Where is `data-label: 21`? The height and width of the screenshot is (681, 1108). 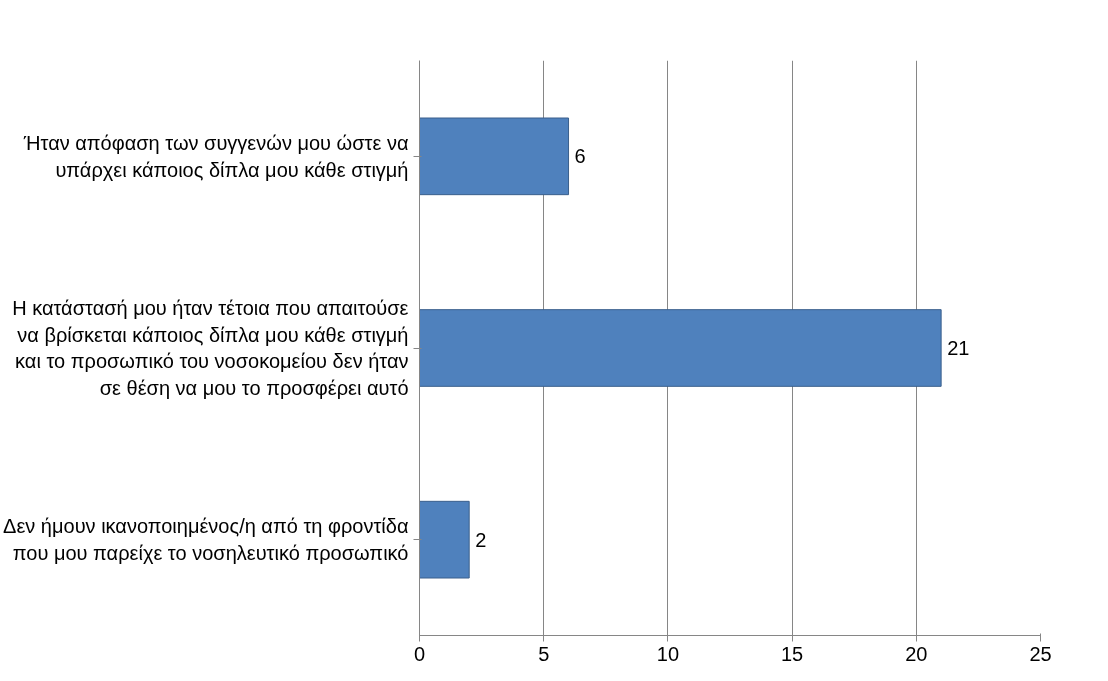
data-label: 21 is located at coordinates (958, 348).